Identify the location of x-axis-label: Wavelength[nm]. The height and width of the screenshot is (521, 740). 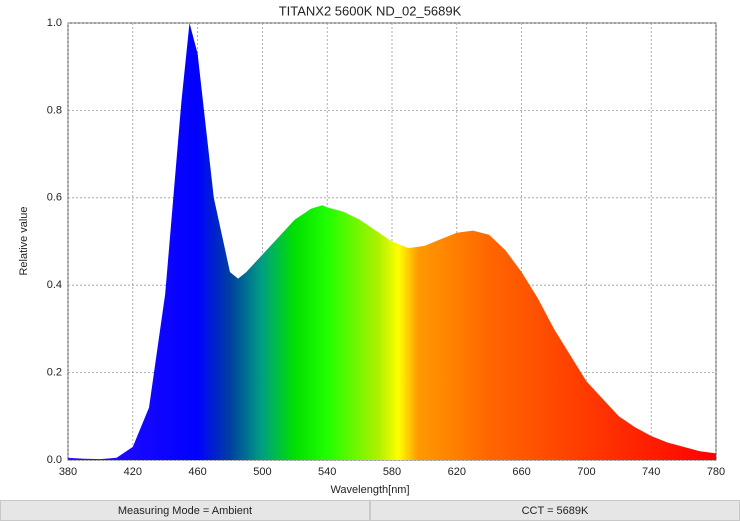
(369, 490).